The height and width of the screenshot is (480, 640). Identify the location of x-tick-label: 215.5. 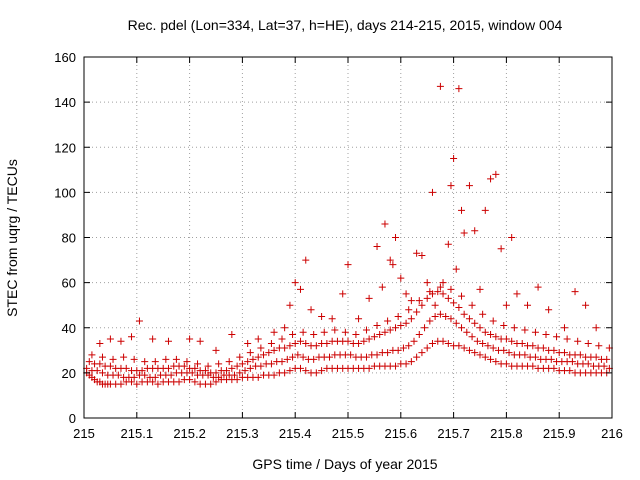
(348, 433).